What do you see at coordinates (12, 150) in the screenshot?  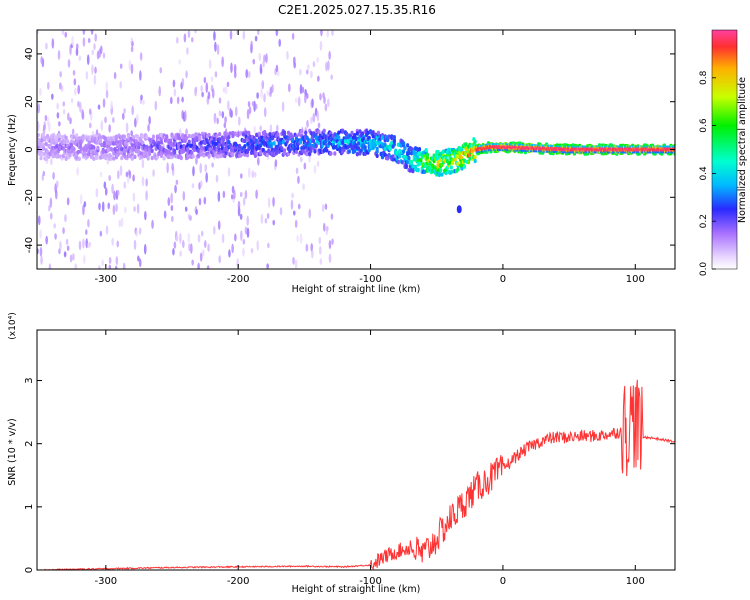 I see `spectrogram-y-label: Frequency (Hz)` at bounding box center [12, 150].